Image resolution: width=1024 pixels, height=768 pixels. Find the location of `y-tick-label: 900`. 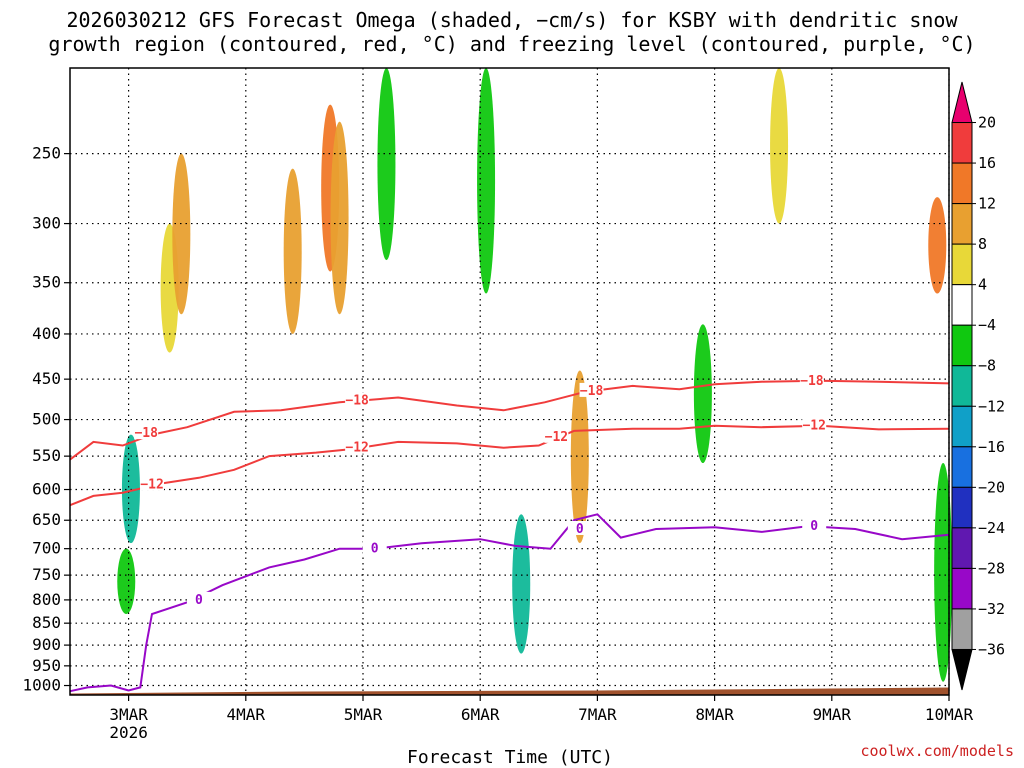

y-tick-label: 900 is located at coordinates (46, 644).